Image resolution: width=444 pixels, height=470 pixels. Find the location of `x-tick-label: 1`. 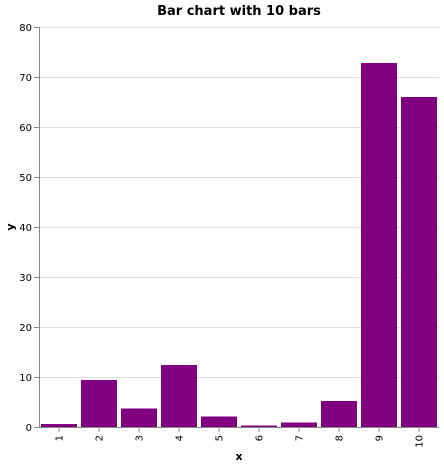

x-tick-label: 1 is located at coordinates (60, 438).